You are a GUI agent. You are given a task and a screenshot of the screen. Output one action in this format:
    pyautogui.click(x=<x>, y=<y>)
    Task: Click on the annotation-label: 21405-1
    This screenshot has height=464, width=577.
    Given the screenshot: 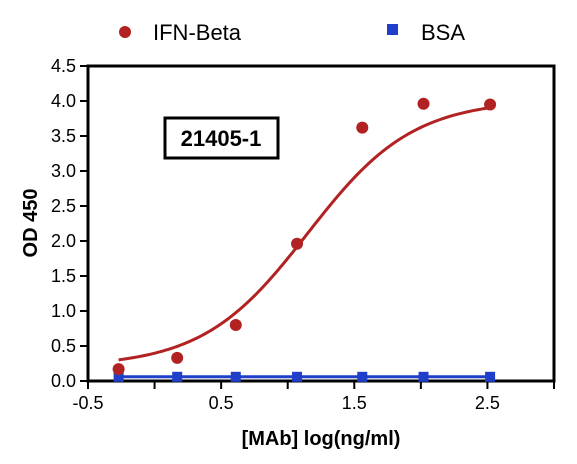 What is the action you would take?
    pyautogui.click(x=221, y=138)
    